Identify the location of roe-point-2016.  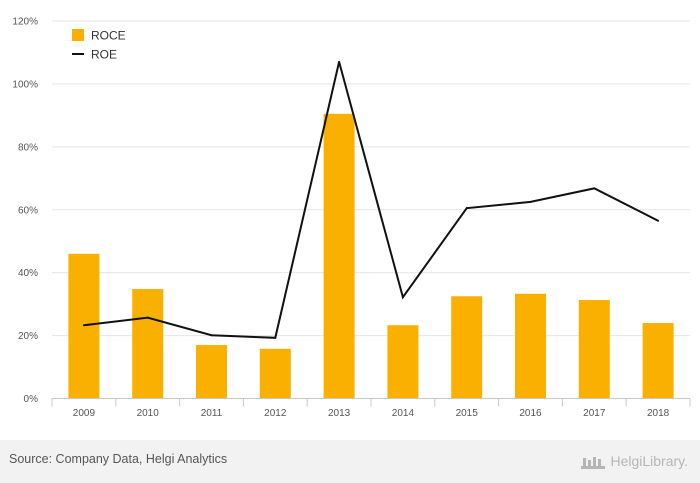
(530, 201).